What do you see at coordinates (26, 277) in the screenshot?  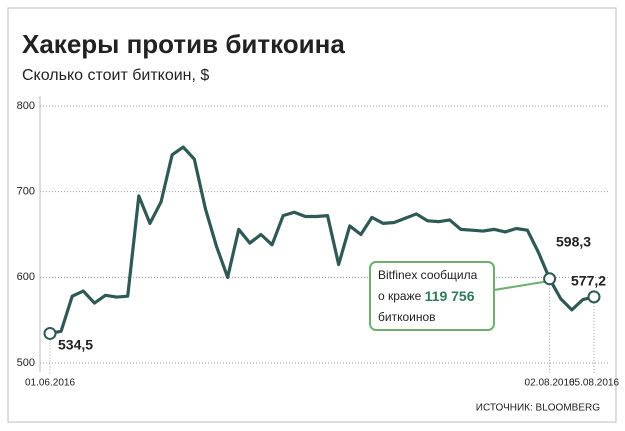 I see `y-tick-label: 600` at bounding box center [26, 277].